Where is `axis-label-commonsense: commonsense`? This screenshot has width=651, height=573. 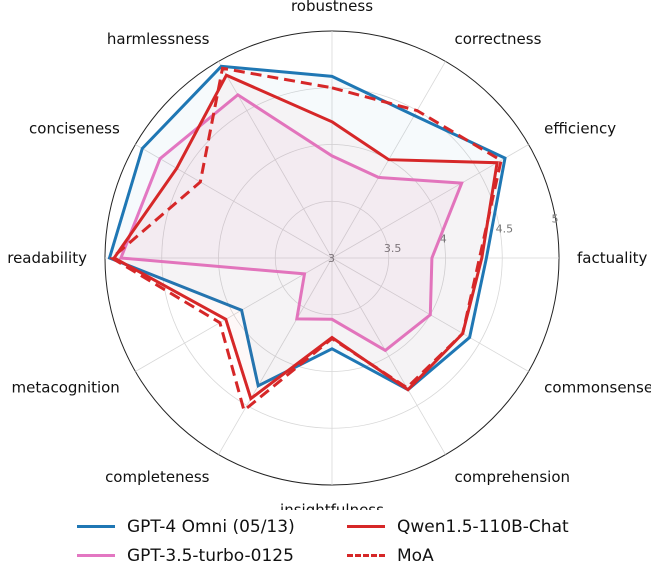 axis-label-commonsense: commonsense is located at coordinates (597, 388).